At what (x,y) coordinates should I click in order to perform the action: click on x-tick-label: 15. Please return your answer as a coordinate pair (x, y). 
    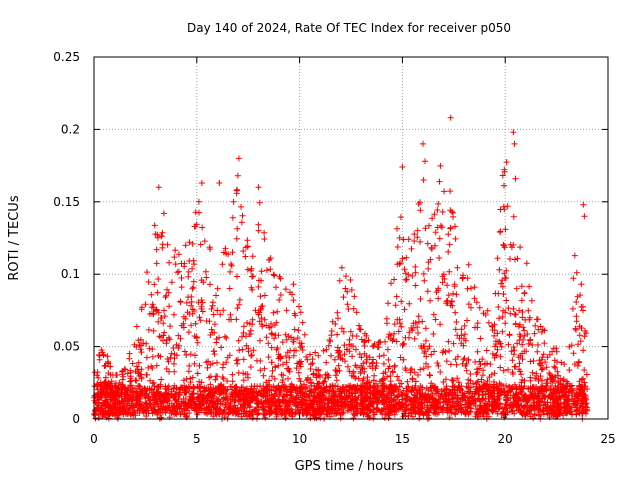
    Looking at the image, I should click on (402, 439).